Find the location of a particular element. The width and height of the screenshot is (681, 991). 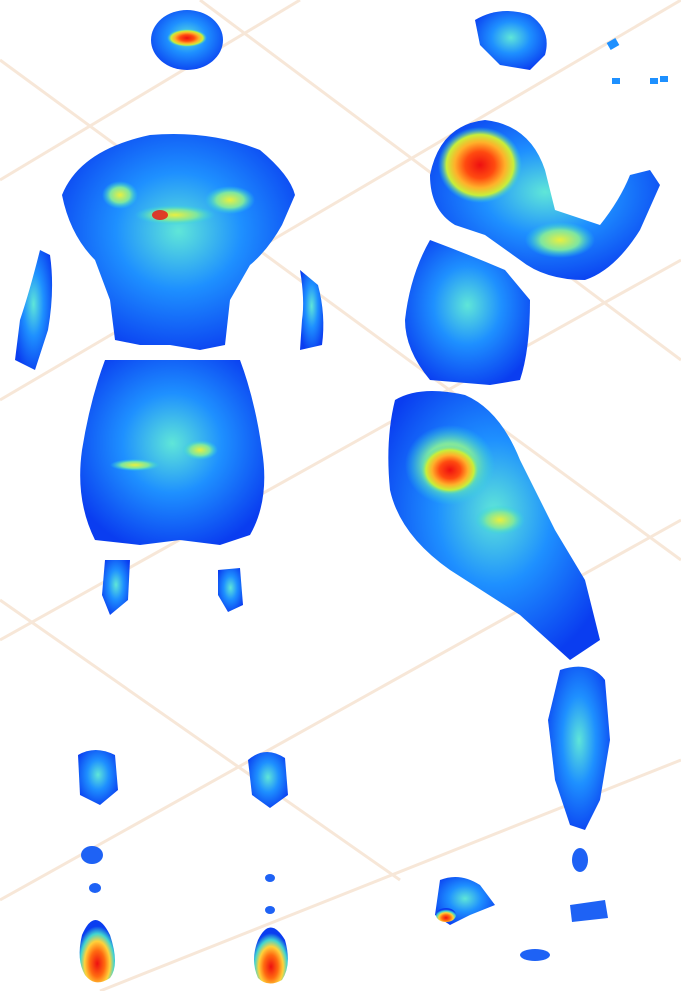

front-left-thigh is located at coordinates (116, 587).